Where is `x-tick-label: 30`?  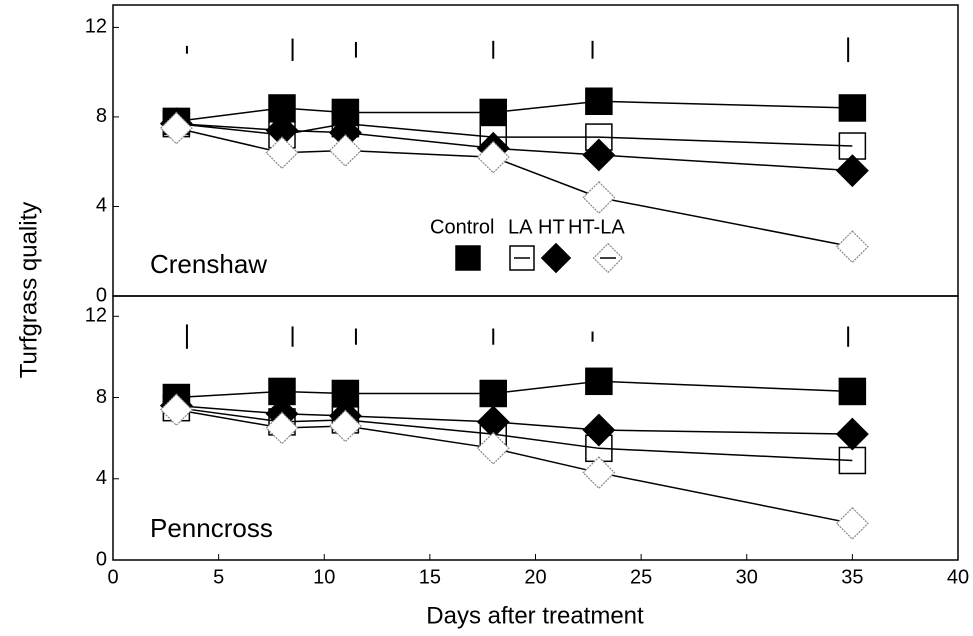 x-tick-label: 30 is located at coordinates (747, 577).